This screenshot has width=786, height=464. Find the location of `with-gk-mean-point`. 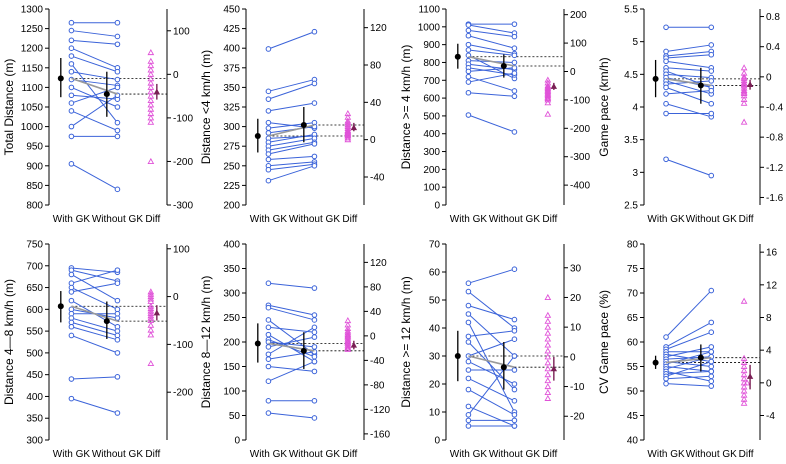

with-gk-mean-point is located at coordinates (655, 78).